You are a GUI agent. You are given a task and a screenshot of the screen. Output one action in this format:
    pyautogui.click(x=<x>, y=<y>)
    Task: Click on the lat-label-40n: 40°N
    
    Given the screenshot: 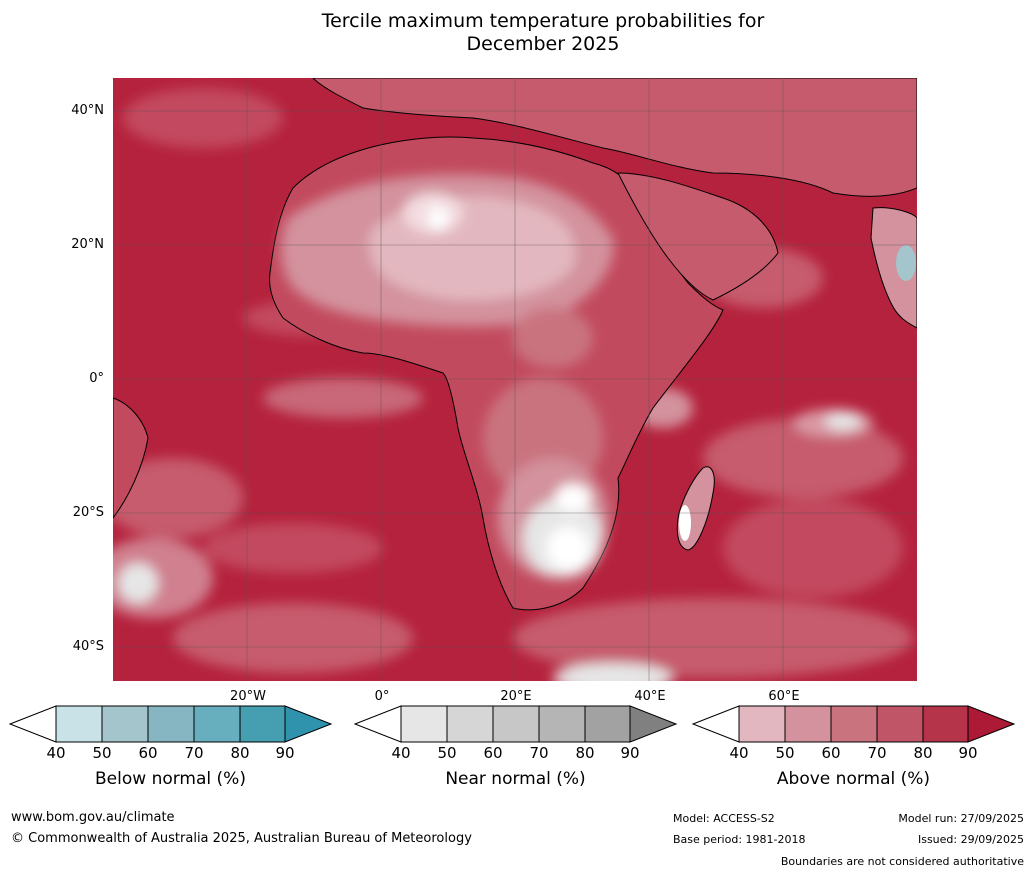 What is the action you would take?
    pyautogui.click(x=87, y=110)
    